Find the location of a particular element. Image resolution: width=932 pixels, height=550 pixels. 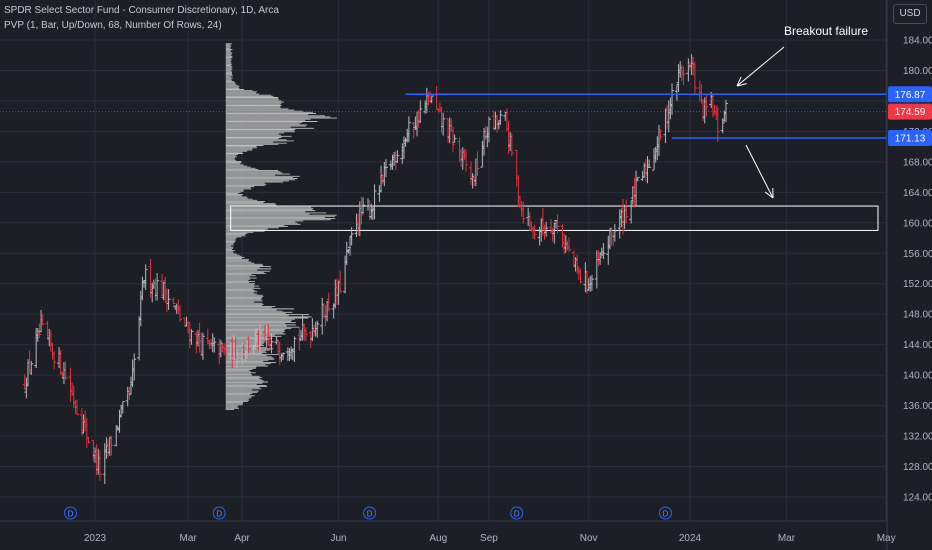

projection-arrow is located at coordinates (759, 171).